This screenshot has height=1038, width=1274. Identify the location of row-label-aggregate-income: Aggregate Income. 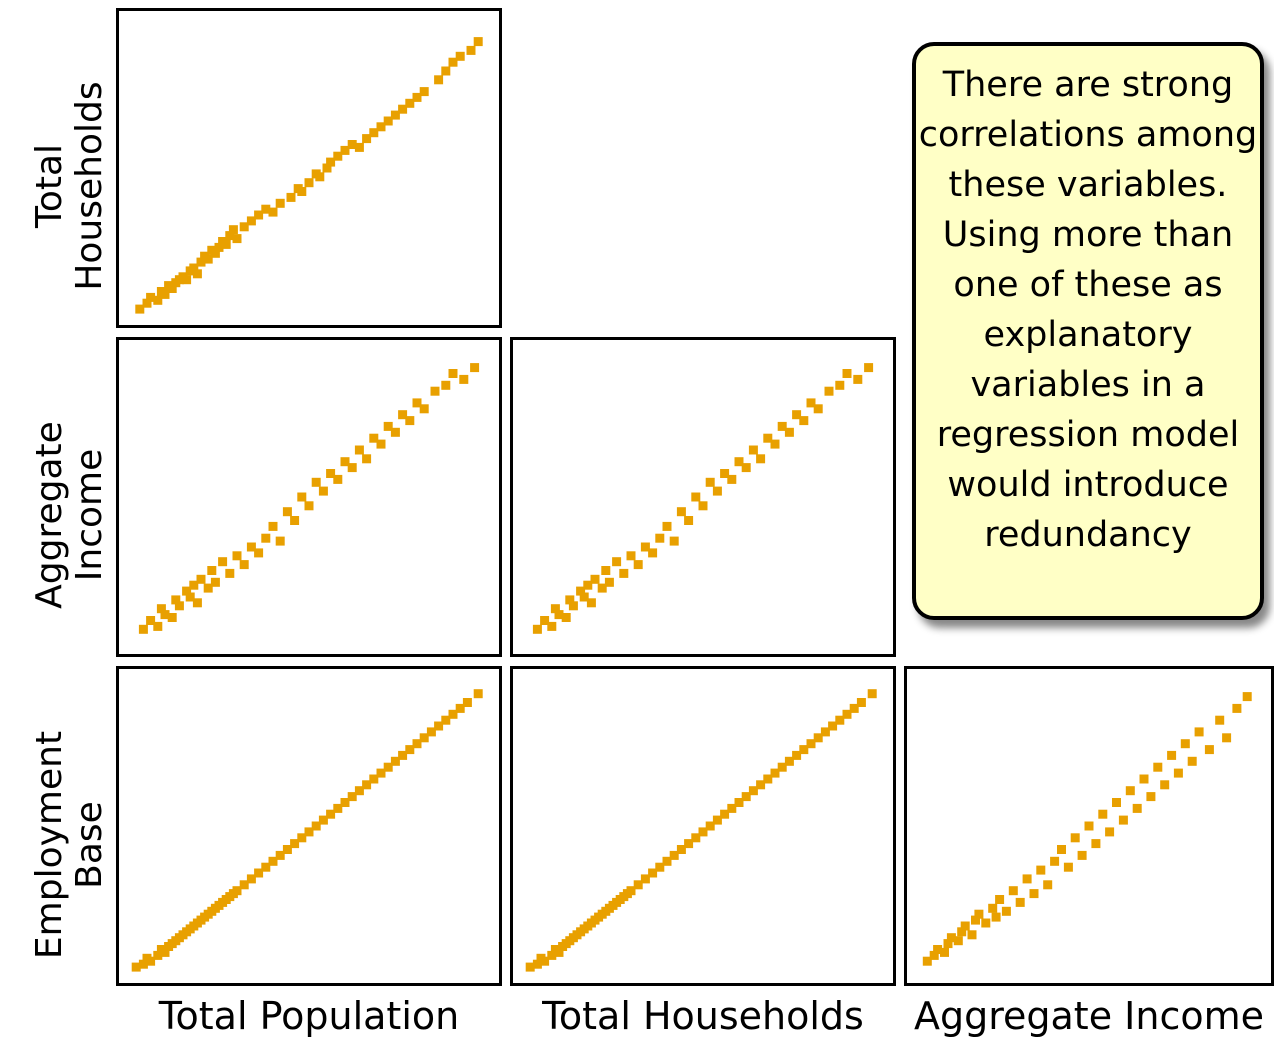
(69, 515).